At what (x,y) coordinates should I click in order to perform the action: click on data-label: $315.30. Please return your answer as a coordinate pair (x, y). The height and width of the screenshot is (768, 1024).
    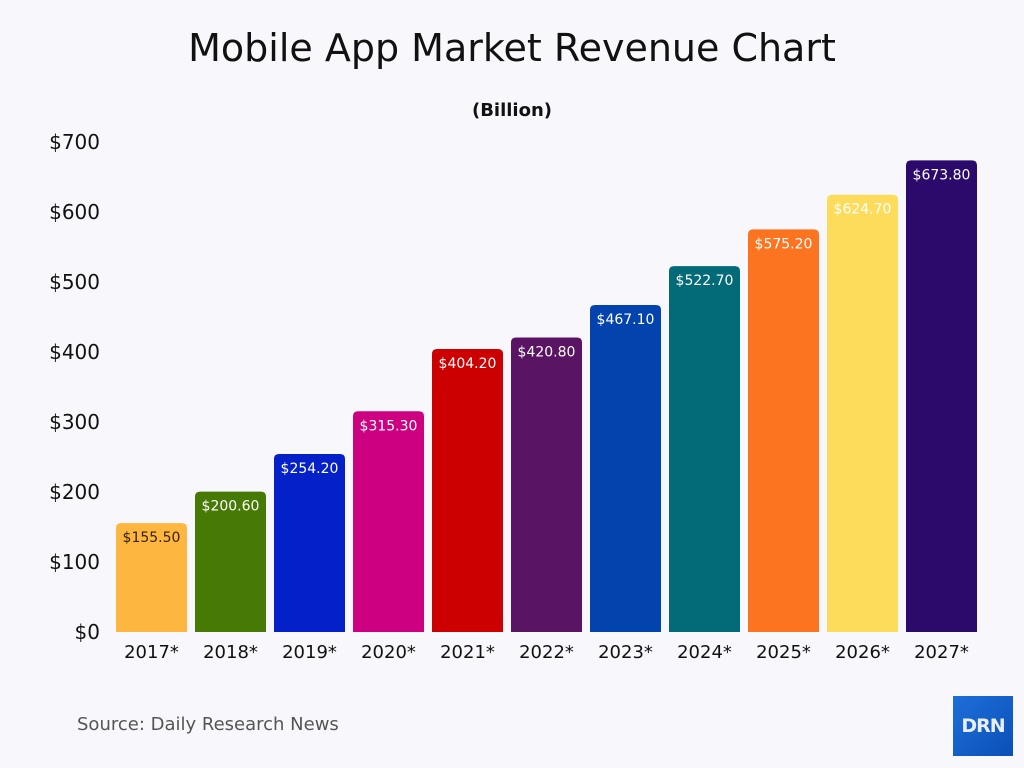
    Looking at the image, I should click on (389, 426).